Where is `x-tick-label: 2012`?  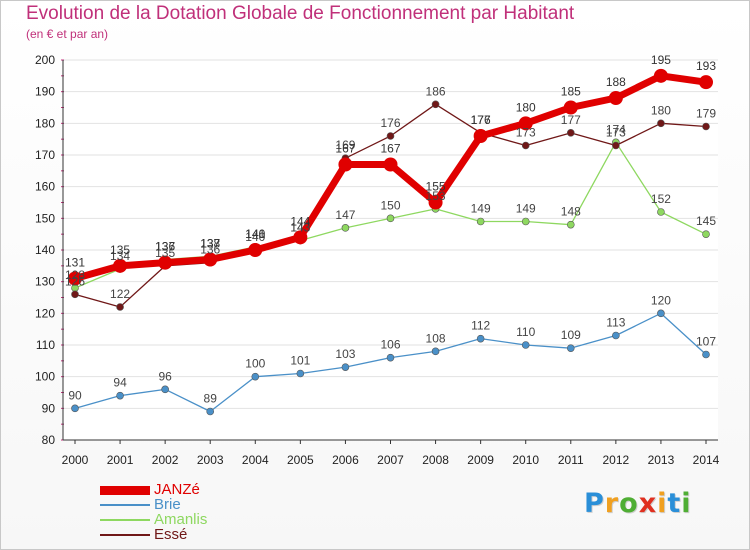
x-tick-label: 2012 is located at coordinates (616, 460).